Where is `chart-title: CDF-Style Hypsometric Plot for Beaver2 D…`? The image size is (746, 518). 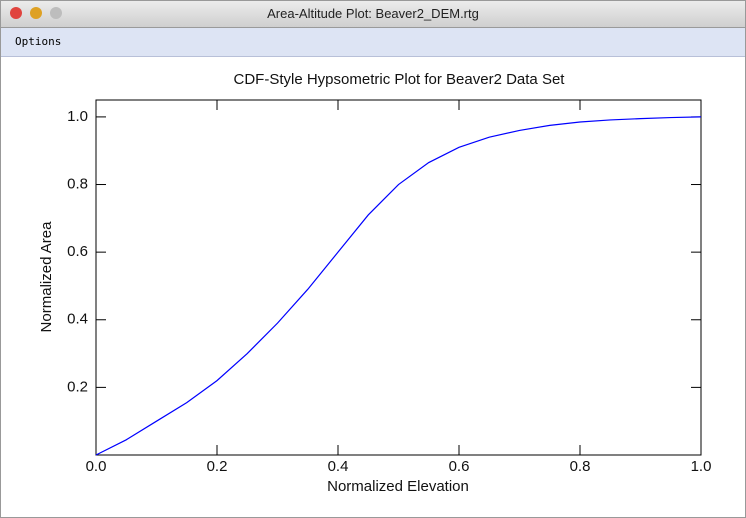 chart-title: CDF-Style Hypsometric Plot for Beaver2 D… is located at coordinates (400, 79).